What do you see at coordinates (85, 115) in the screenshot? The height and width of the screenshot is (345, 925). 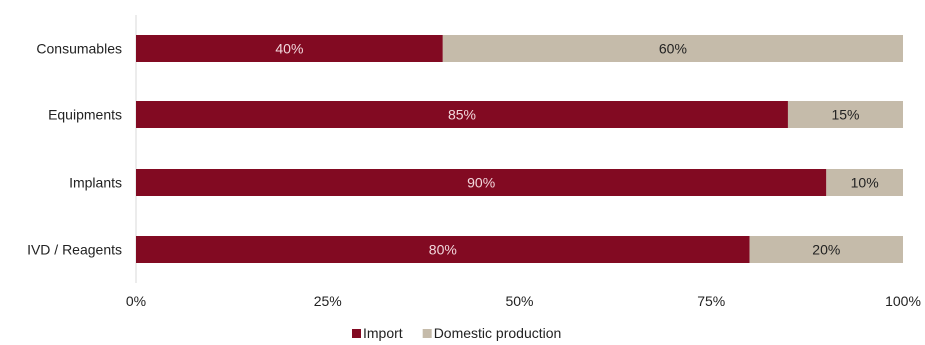 I see `category-label: Equipments` at bounding box center [85, 115].